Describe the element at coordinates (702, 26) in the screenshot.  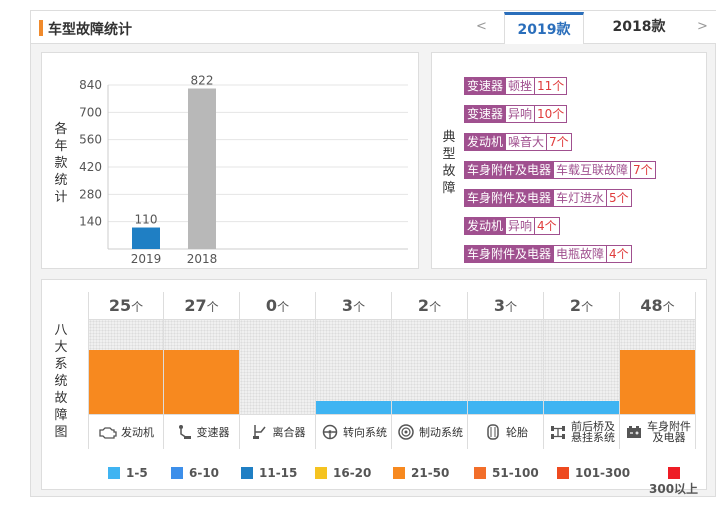
I see `next-arrow-button: >` at that location.